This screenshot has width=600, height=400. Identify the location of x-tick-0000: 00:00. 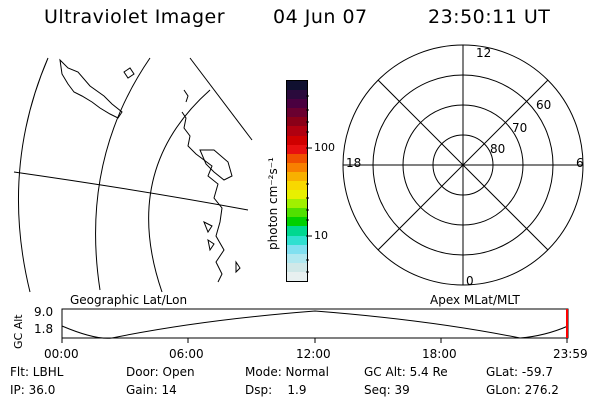
(61, 354).